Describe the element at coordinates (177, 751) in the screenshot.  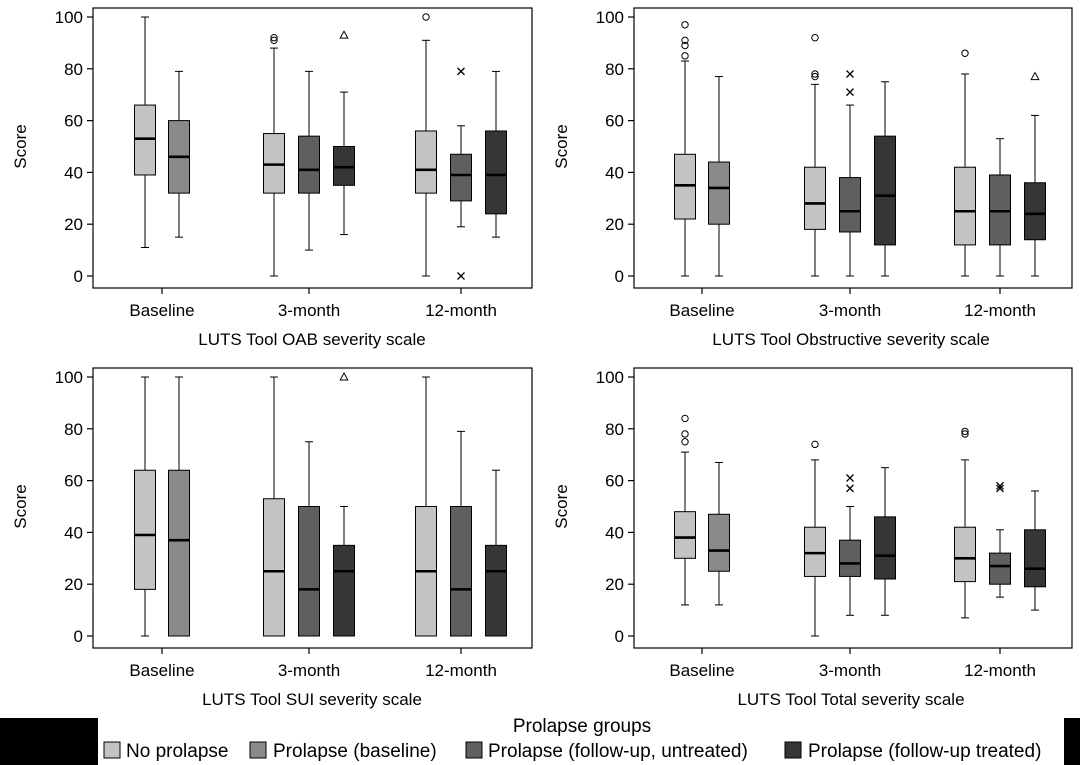
I see `legend-label-no-prolapse: No prolapse` at that location.